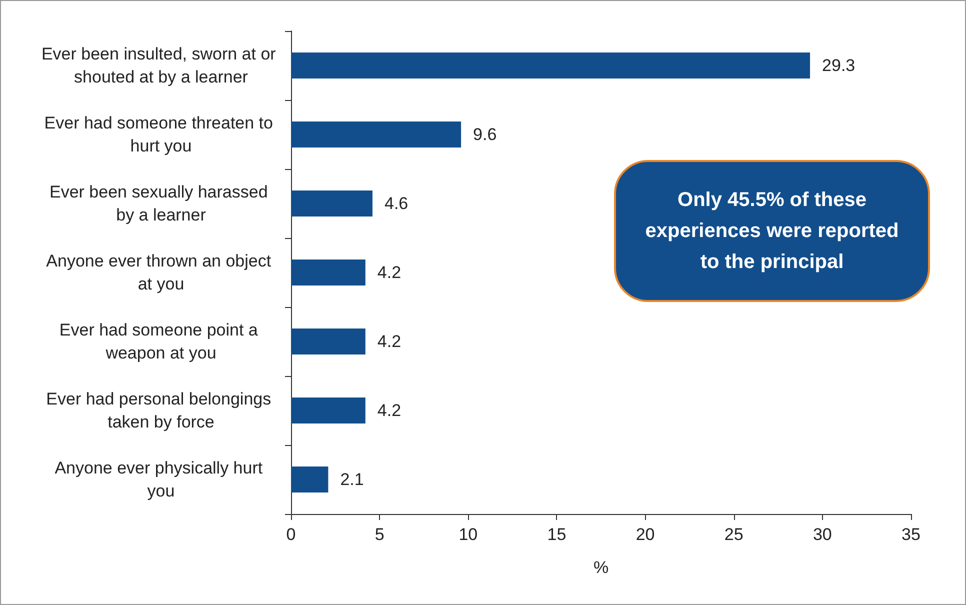 Image resolution: width=966 pixels, height=605 pixels. Describe the element at coordinates (161, 135) in the screenshot. I see `y-tick-label: Ever had someone threaten to hurt you` at that location.